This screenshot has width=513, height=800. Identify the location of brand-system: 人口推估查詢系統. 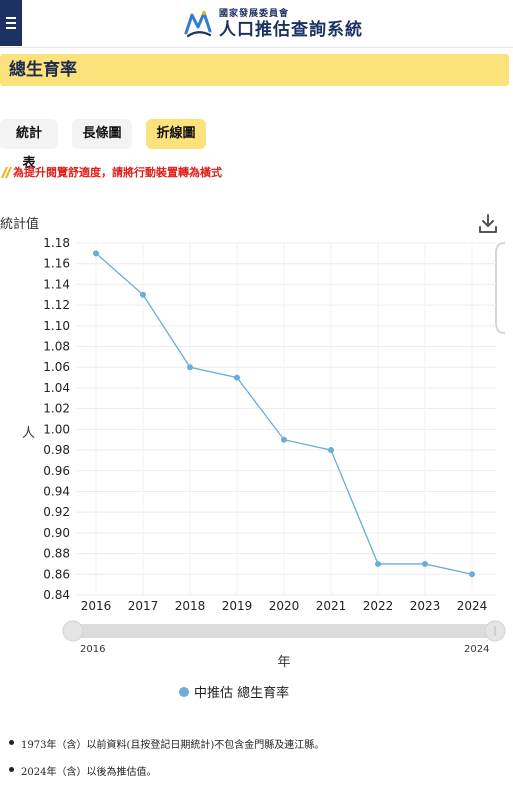
(291, 29).